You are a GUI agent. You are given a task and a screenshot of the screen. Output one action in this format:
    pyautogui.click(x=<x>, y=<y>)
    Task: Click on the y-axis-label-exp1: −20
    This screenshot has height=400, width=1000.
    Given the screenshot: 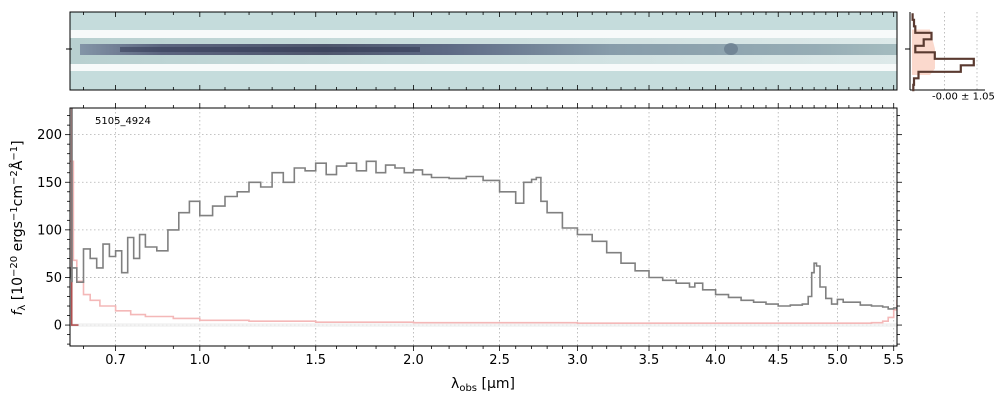 What is the action you would take?
    pyautogui.click(x=14, y=266)
    